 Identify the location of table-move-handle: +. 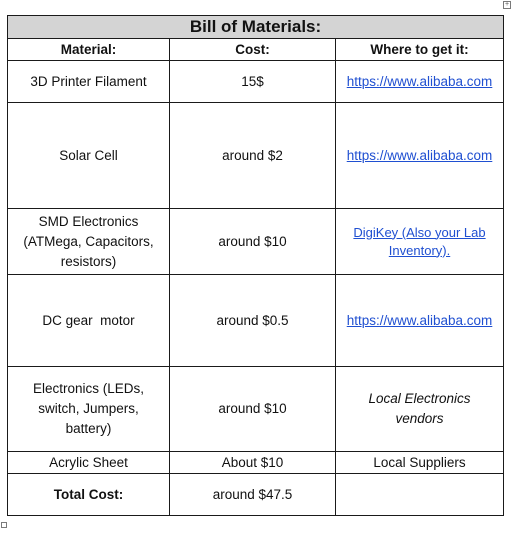
(507, 5).